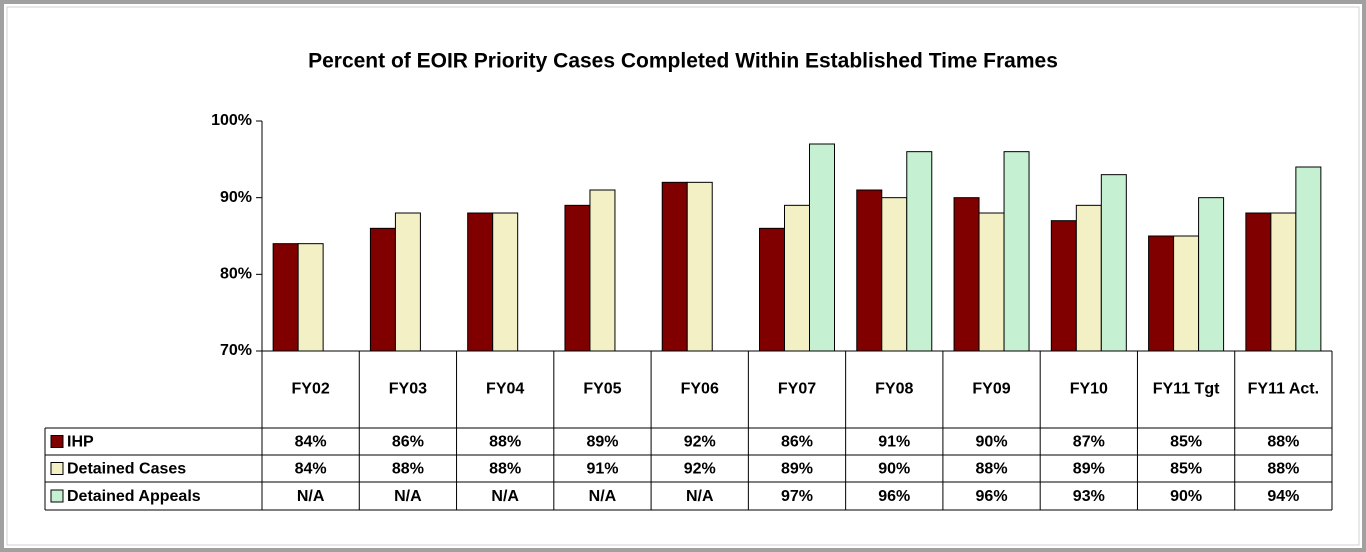  Describe the element at coordinates (700, 389) in the screenshot. I see `x-tick-label: FY06` at that location.